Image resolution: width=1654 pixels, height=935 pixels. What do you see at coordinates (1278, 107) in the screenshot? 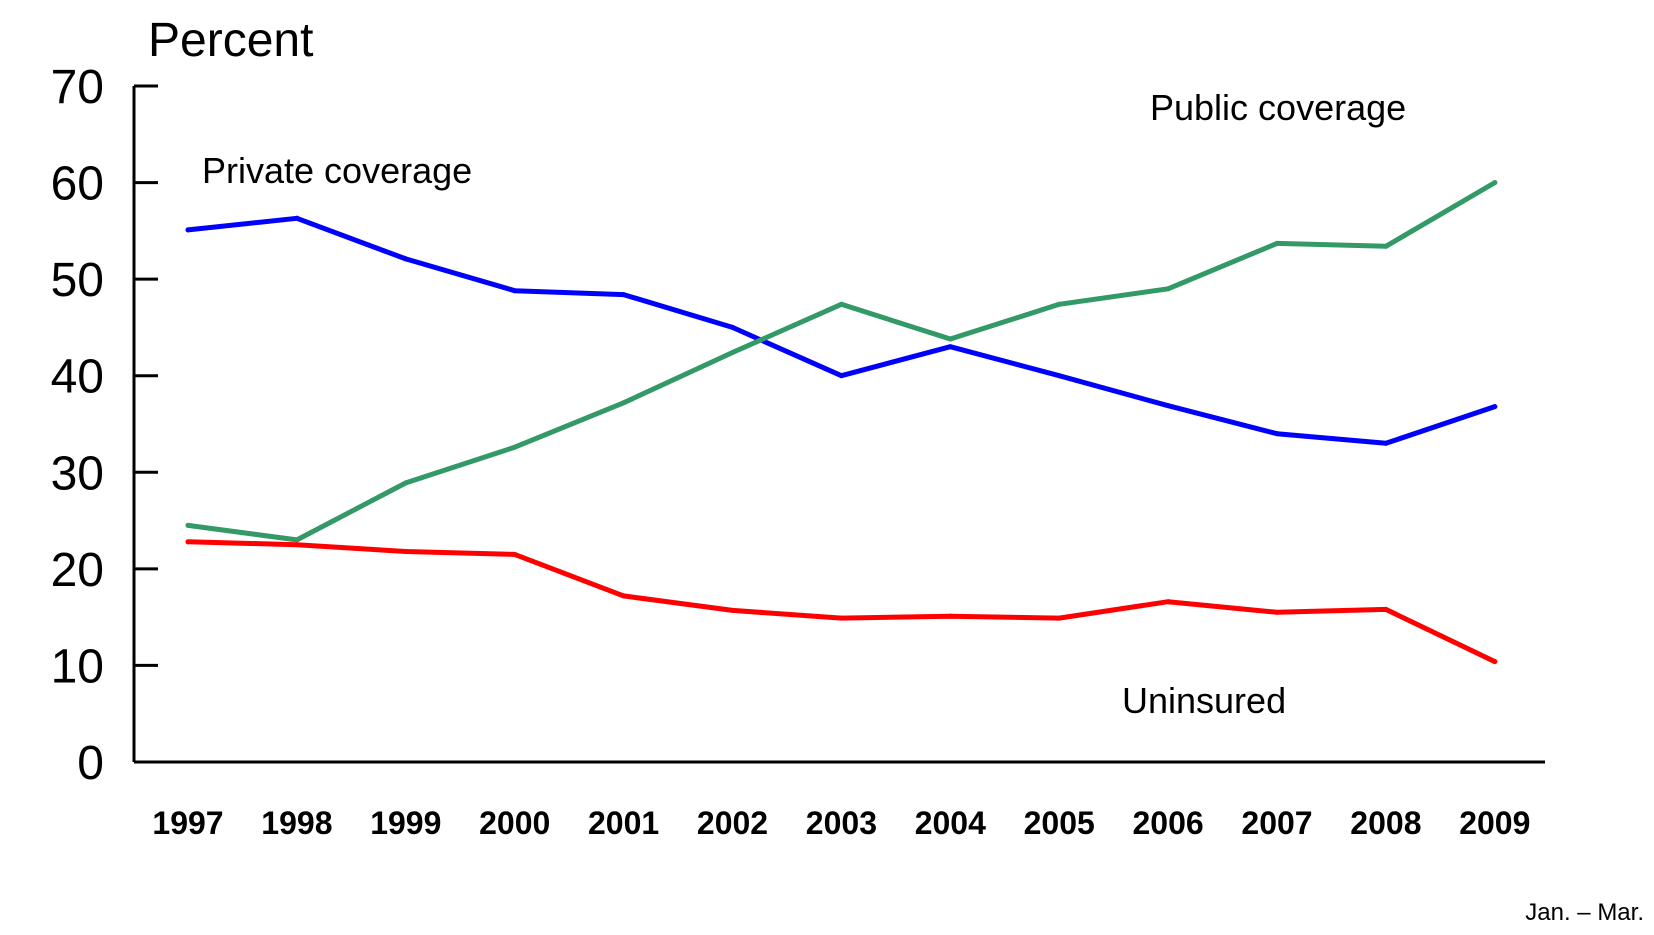
I see `series-label-public-coverage: Public coverage` at bounding box center [1278, 107].